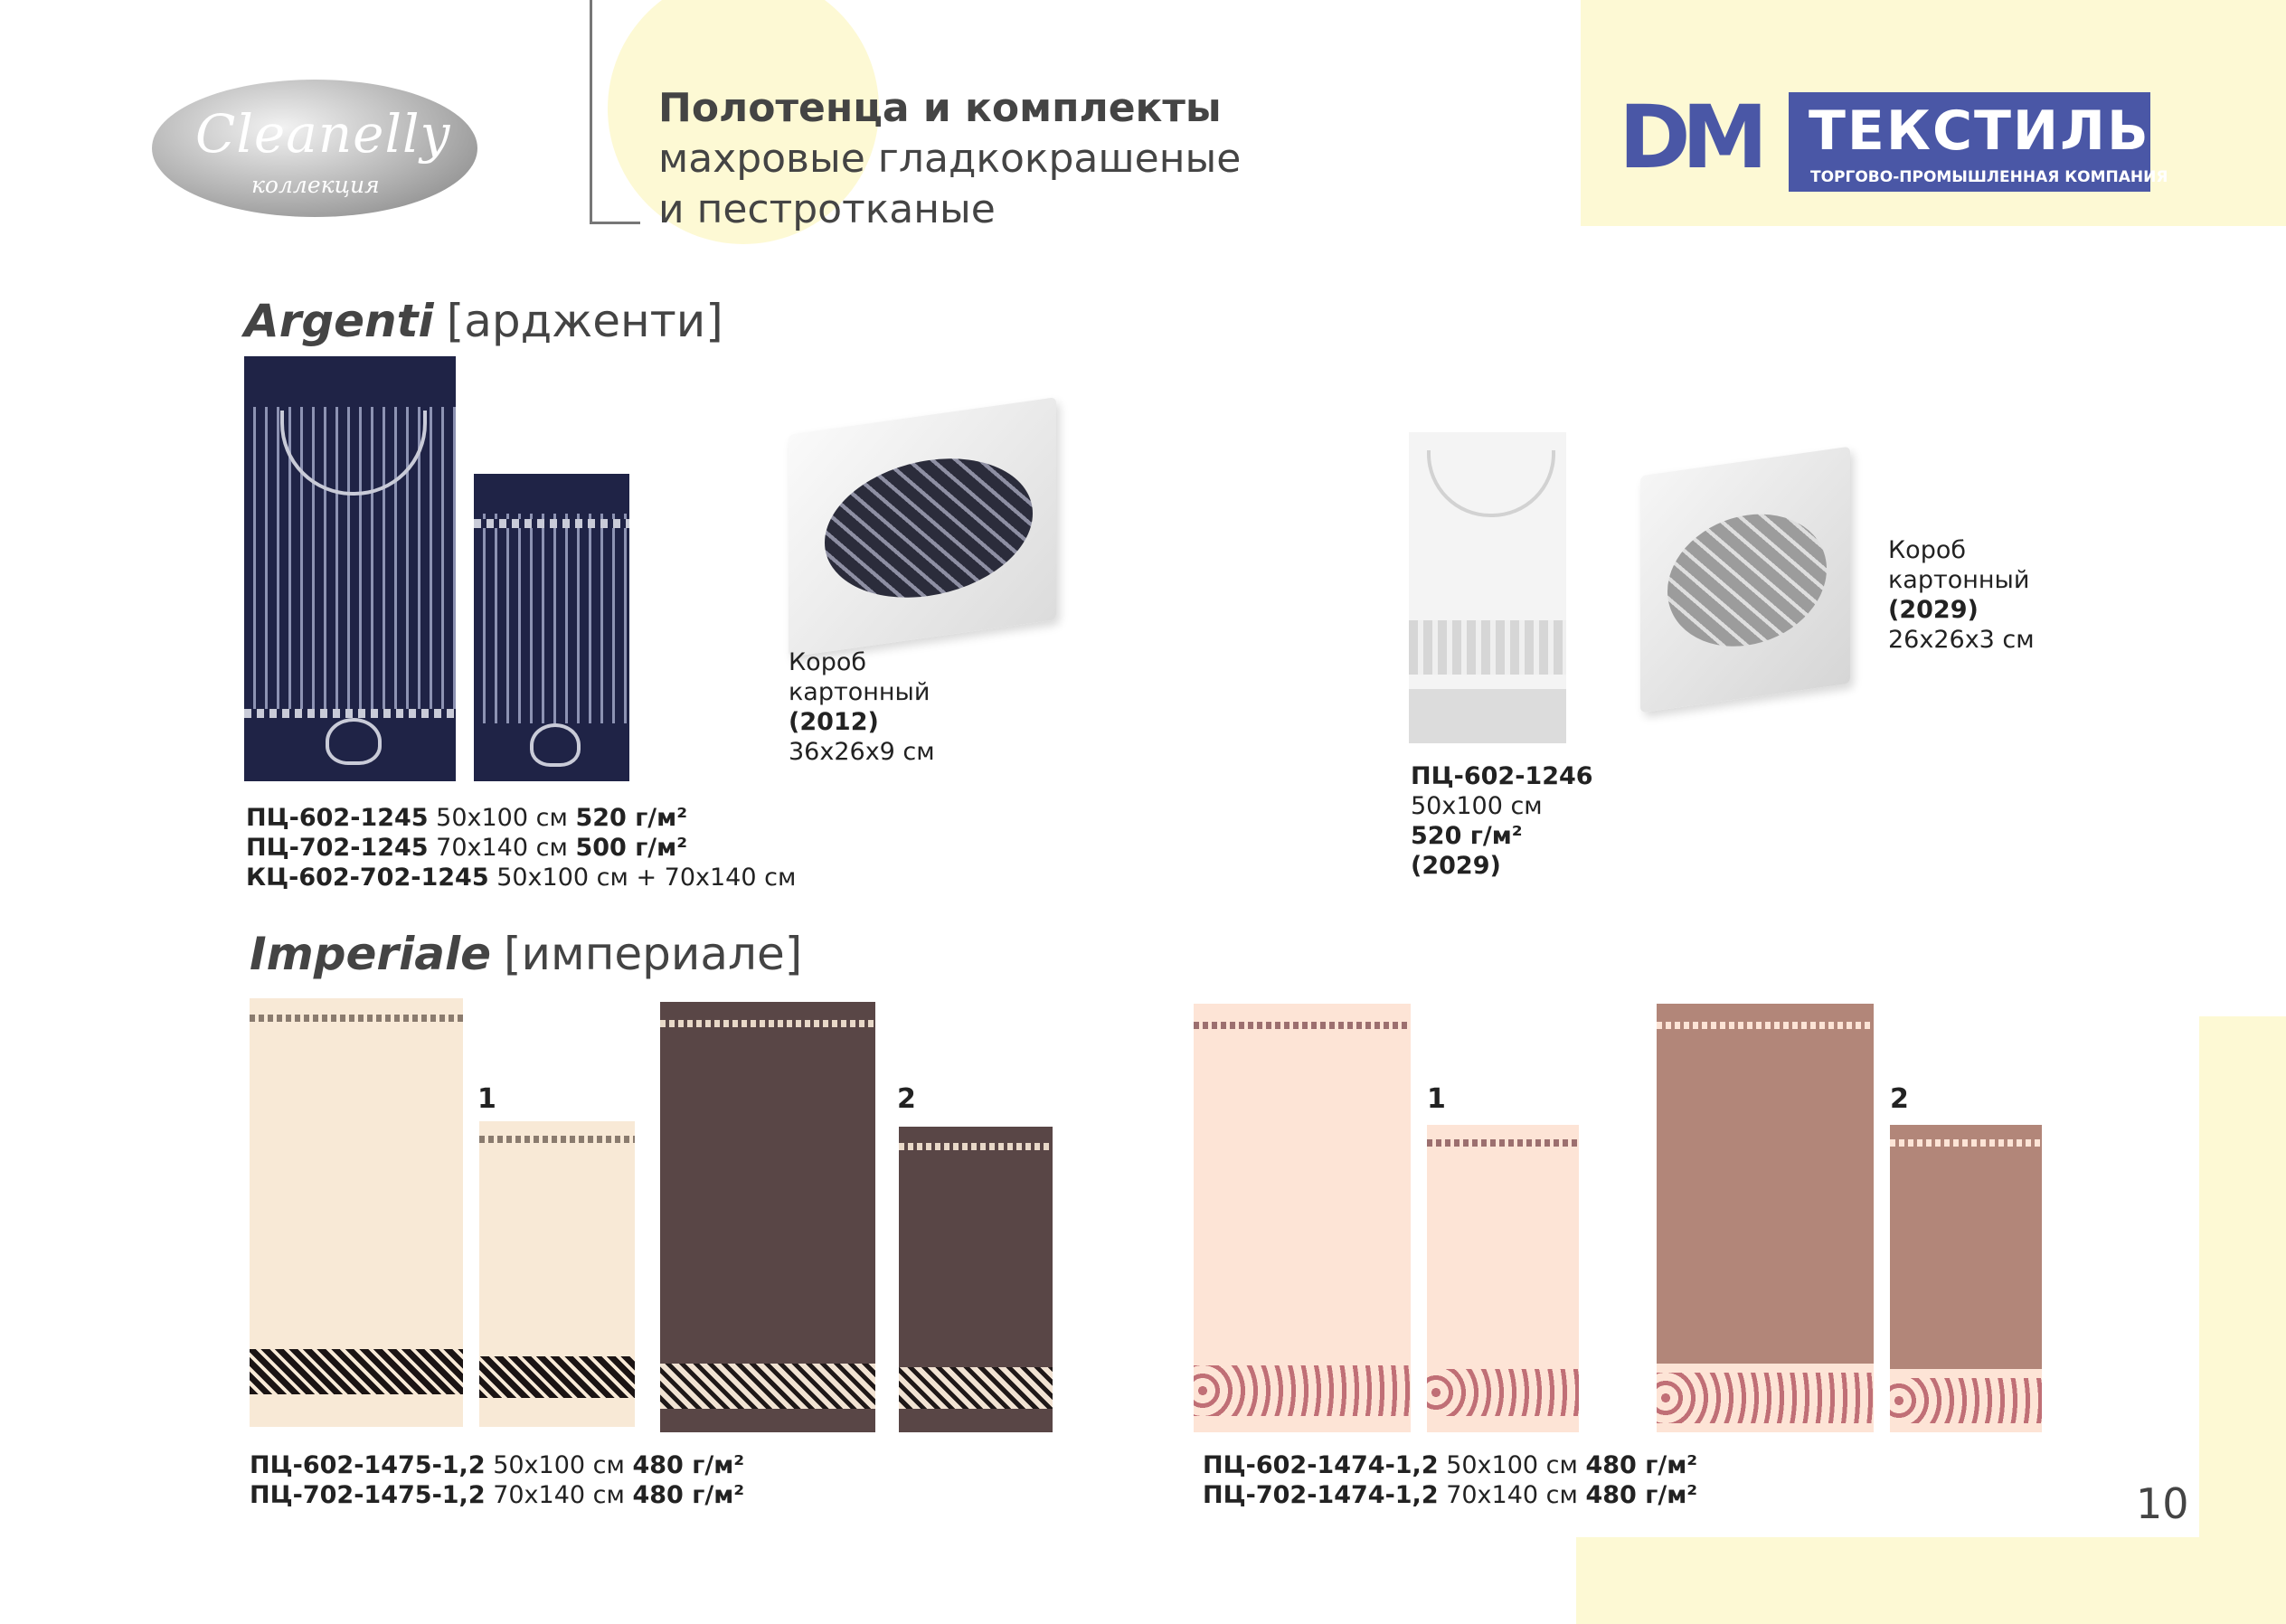 Image resolution: width=2286 pixels, height=1624 pixels. I want to click on white-towel-caption: ПЦ-602-1246 50x100 см 520 г/м² (2029), so click(1502, 821).